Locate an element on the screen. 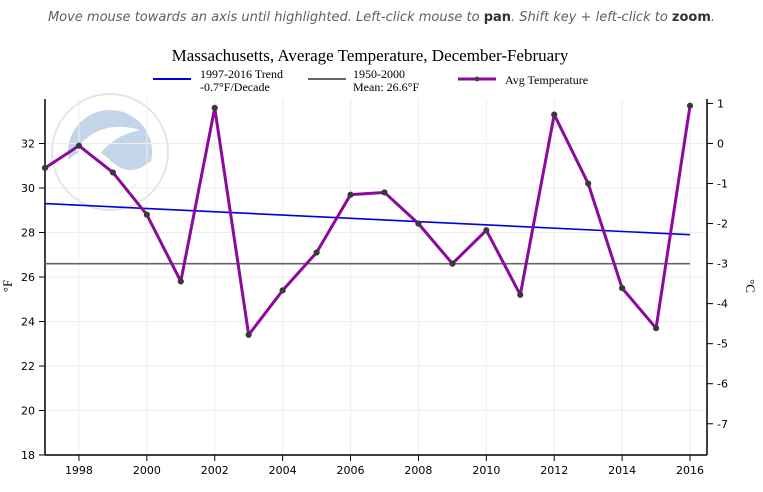  y-tick-label-right: -6 is located at coordinates (722, 384).